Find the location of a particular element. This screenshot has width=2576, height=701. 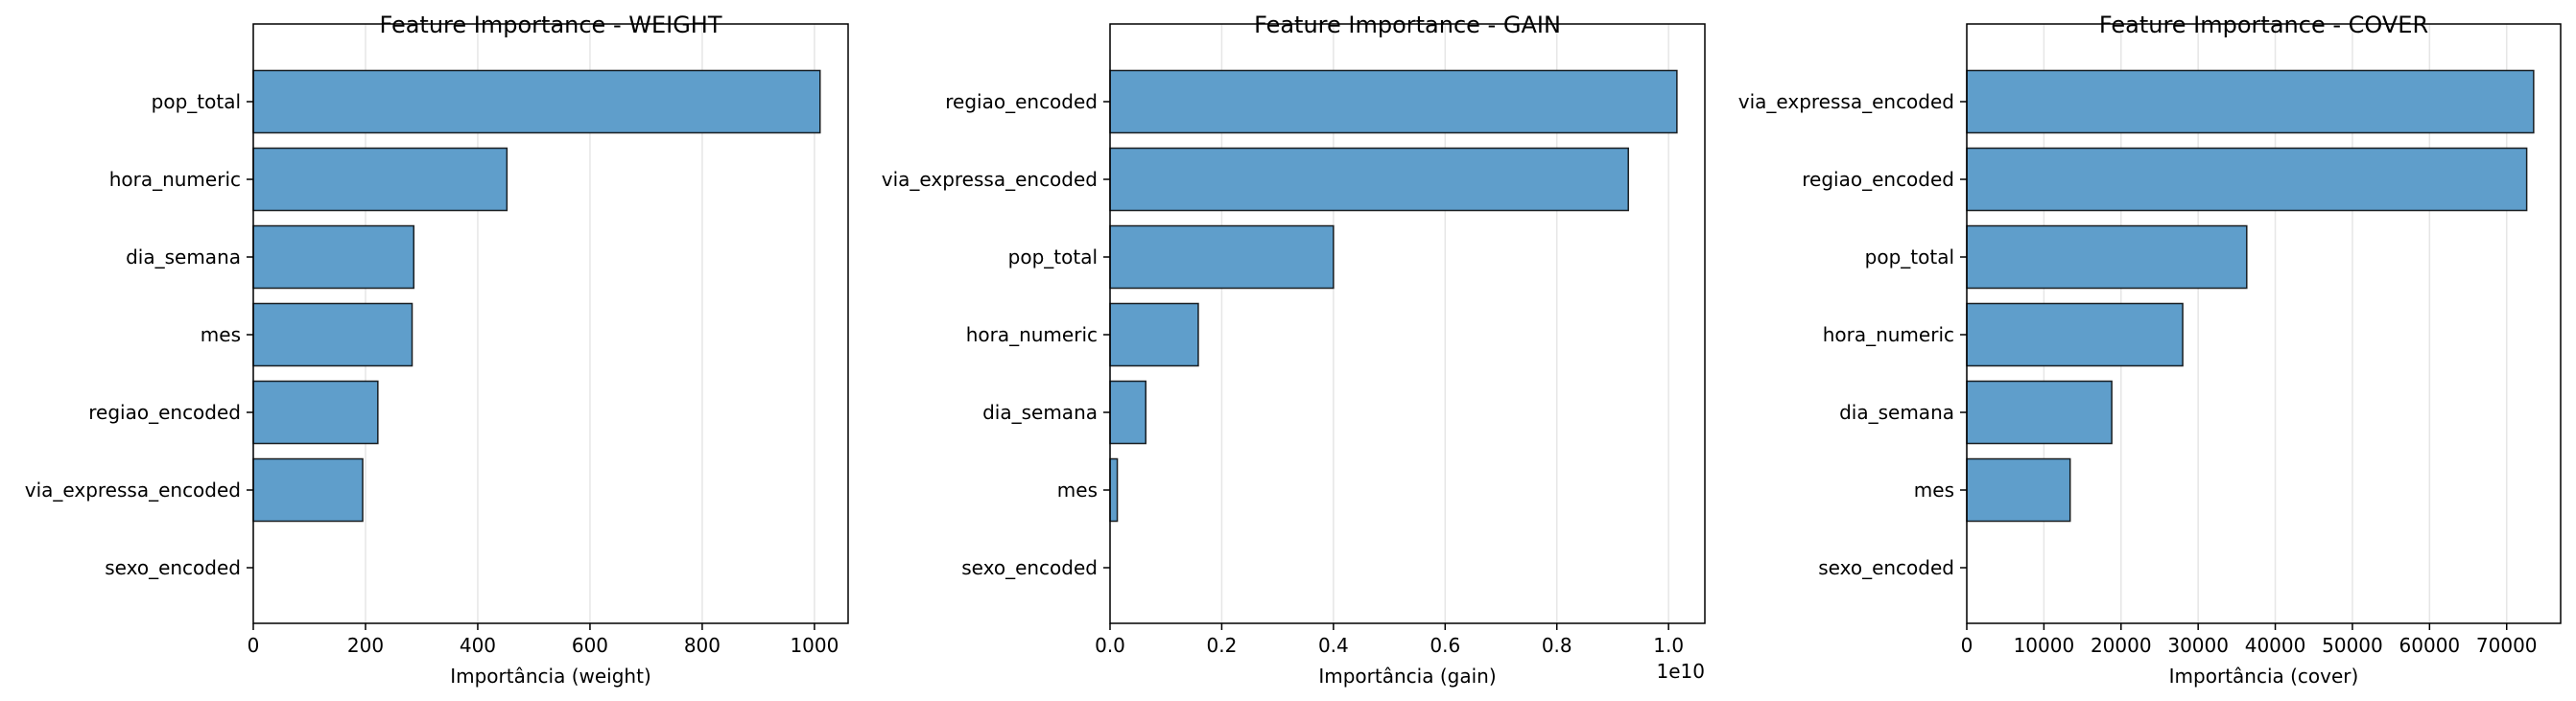

x-tick-label: 40000 is located at coordinates (2275, 645).